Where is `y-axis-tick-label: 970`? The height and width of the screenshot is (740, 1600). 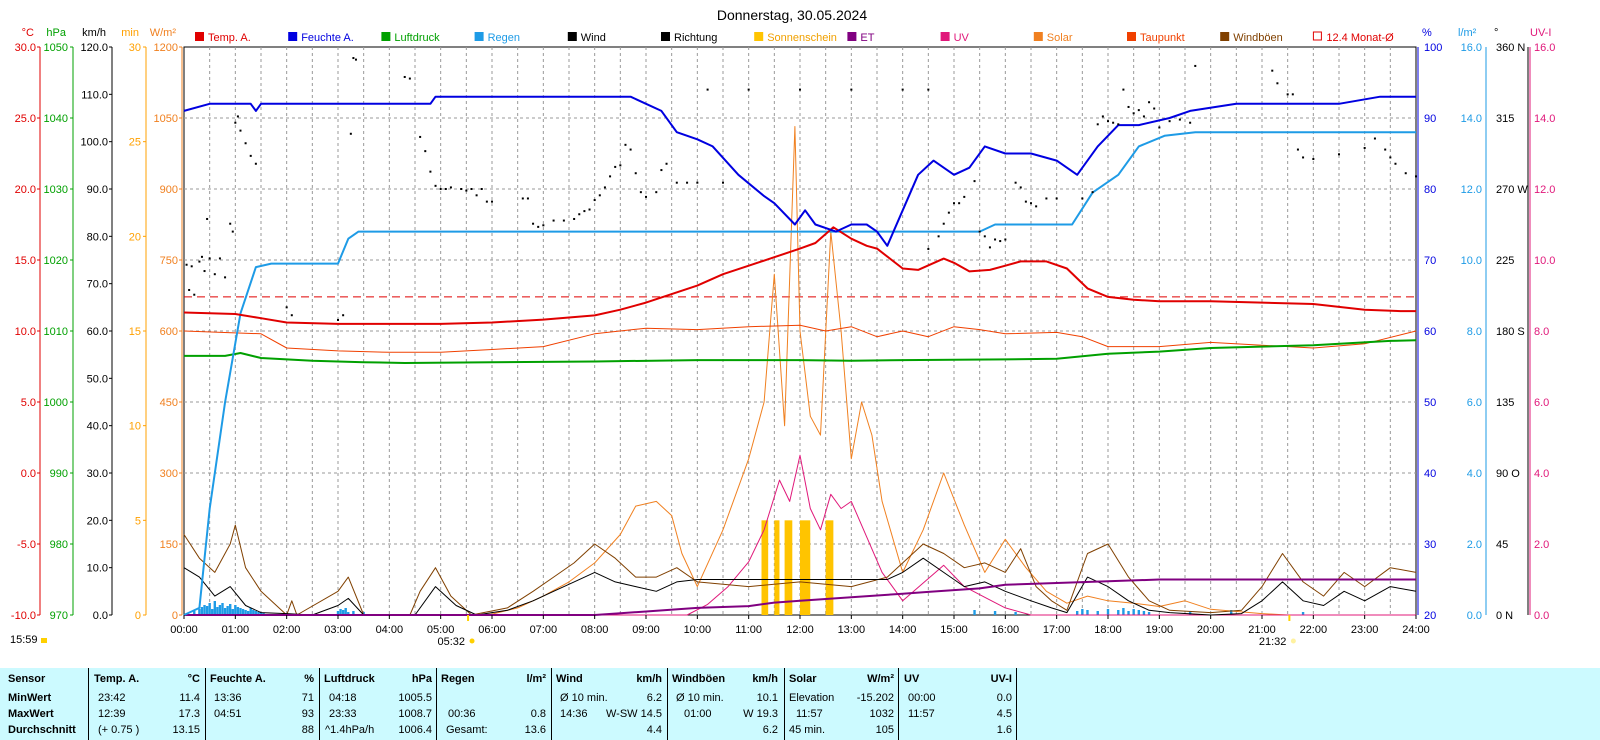 y-axis-tick-label: 970 is located at coordinates (59, 616).